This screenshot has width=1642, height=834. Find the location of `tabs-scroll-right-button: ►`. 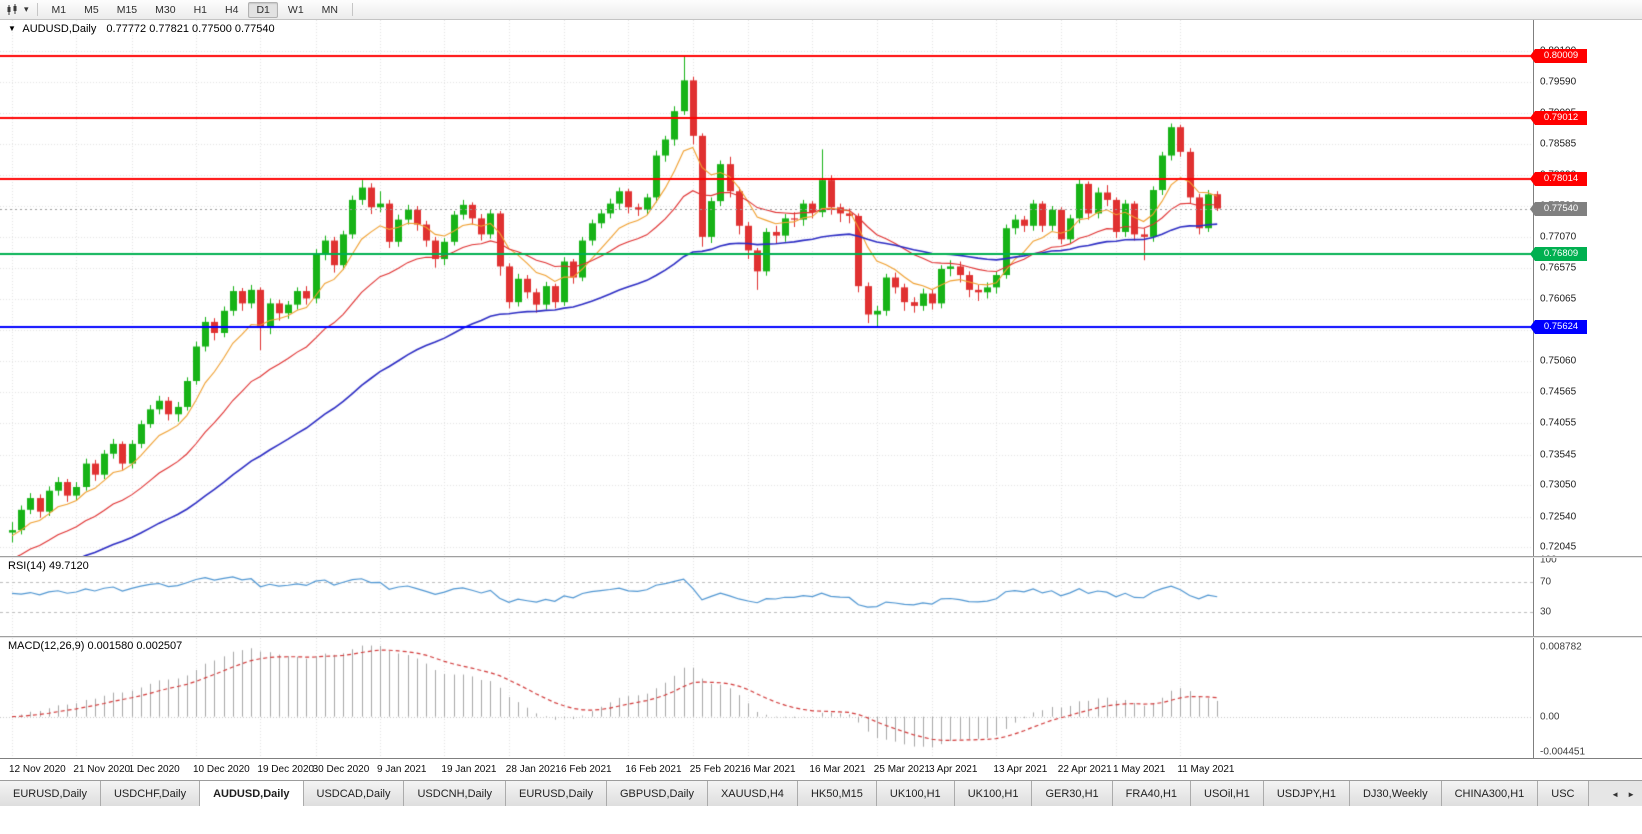

tabs-scroll-right-button: ► is located at coordinates (1631, 794).